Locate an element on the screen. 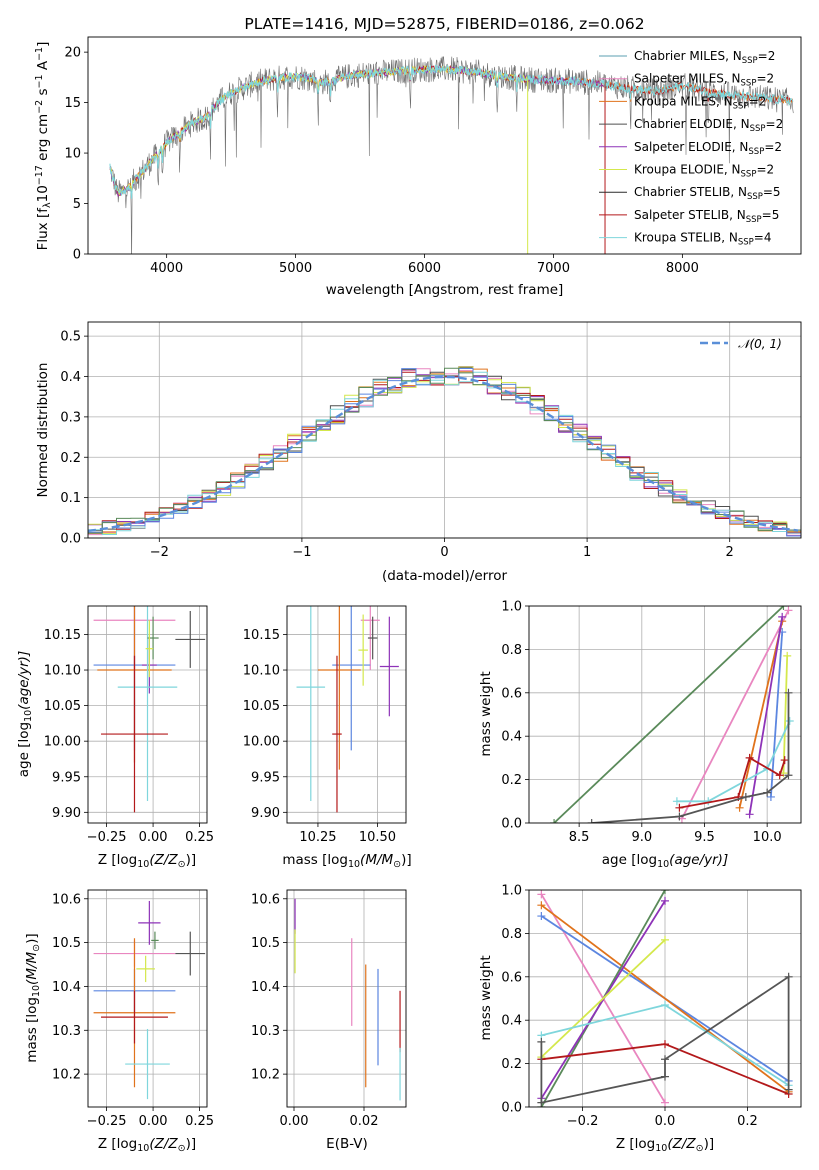 This screenshot has height=1170, width=819. x-tick-label: −0.25 is located at coordinates (107, 1121).